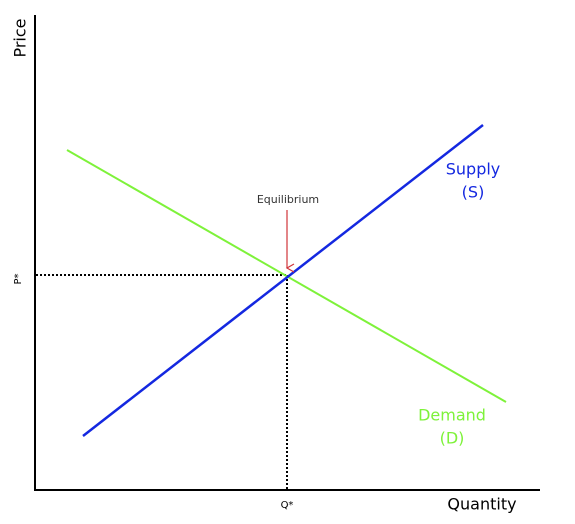  Describe the element at coordinates (20, 37) in the screenshot. I see `y-axis-label: Price` at that location.